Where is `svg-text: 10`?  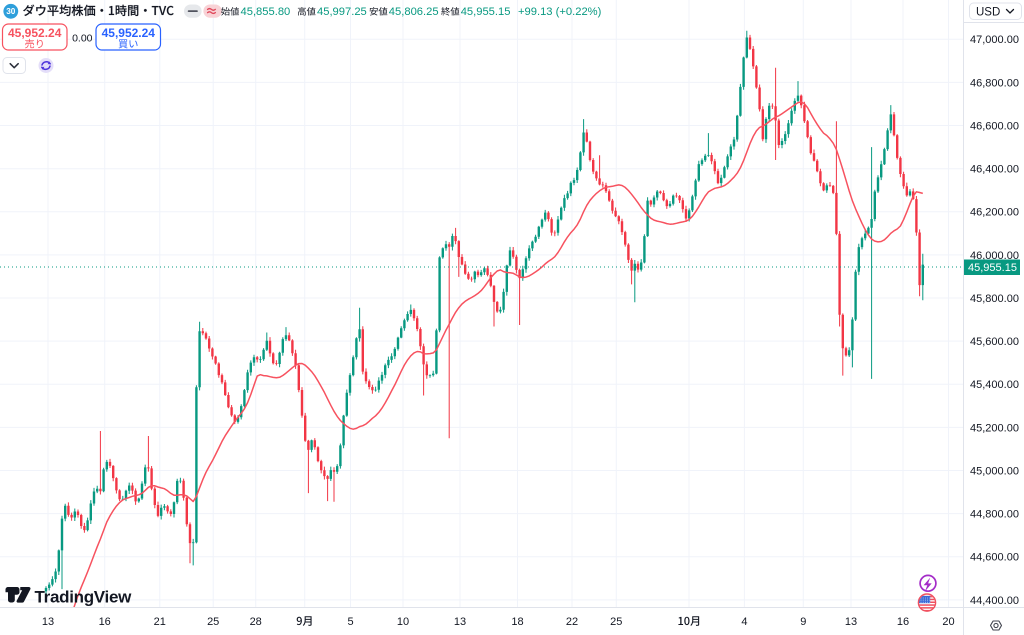
svg-text: 10 is located at coordinates (403, 622).